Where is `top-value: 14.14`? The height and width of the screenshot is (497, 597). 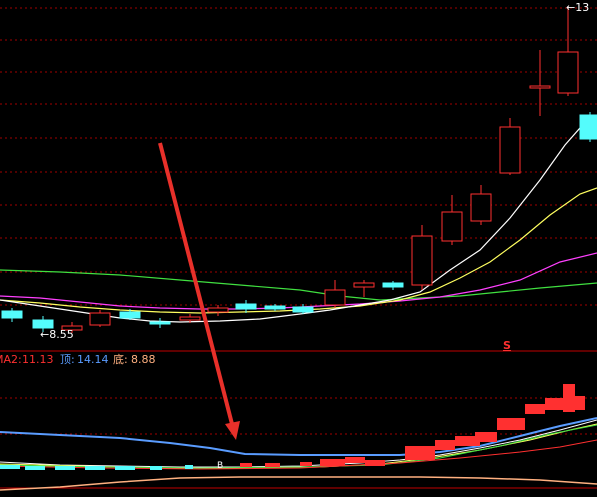
top-value: 14.14 is located at coordinates (93, 359).